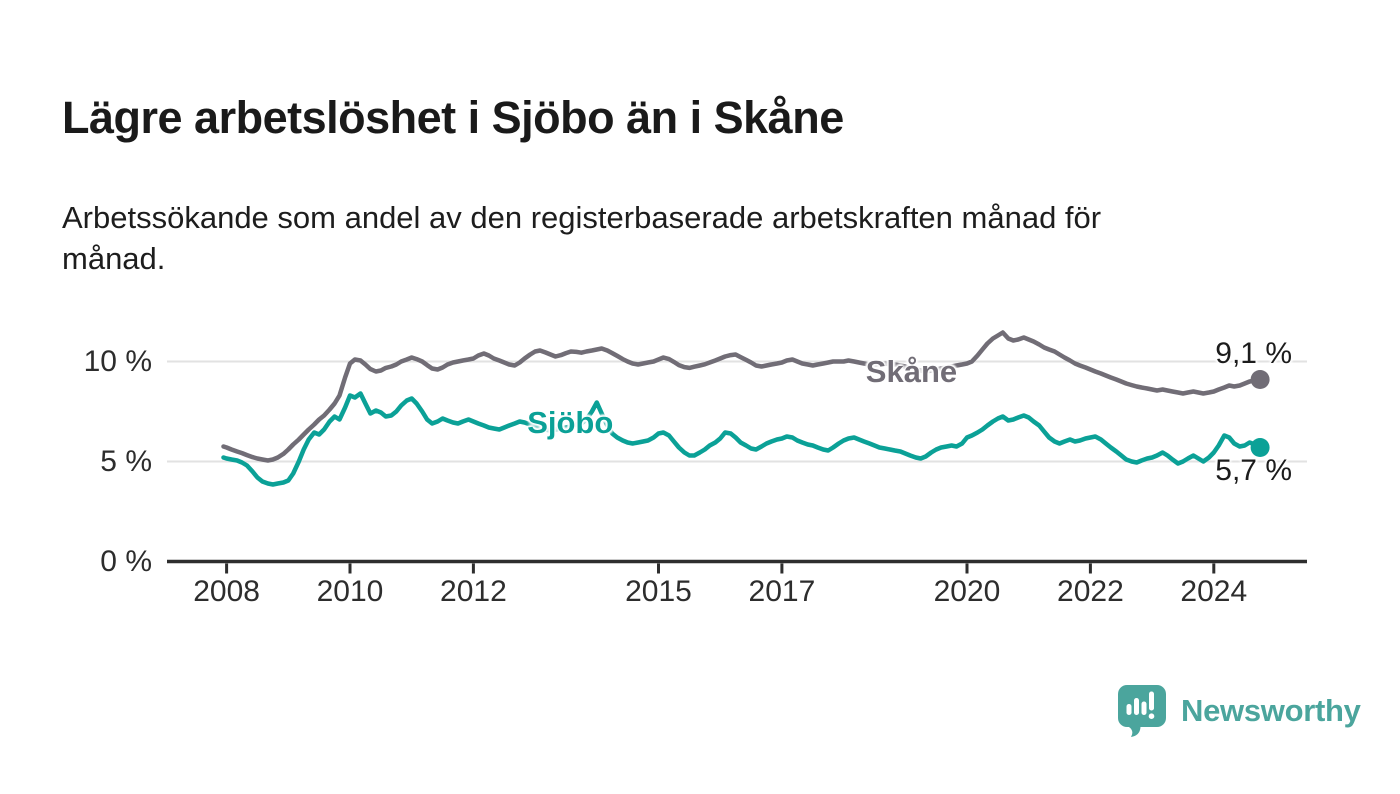 This screenshot has width=1400, height=794. Describe the element at coordinates (453, 118) in the screenshot. I see `chart-title: Lägre arbetslöshet i Sjöbo än i Skåne` at that location.